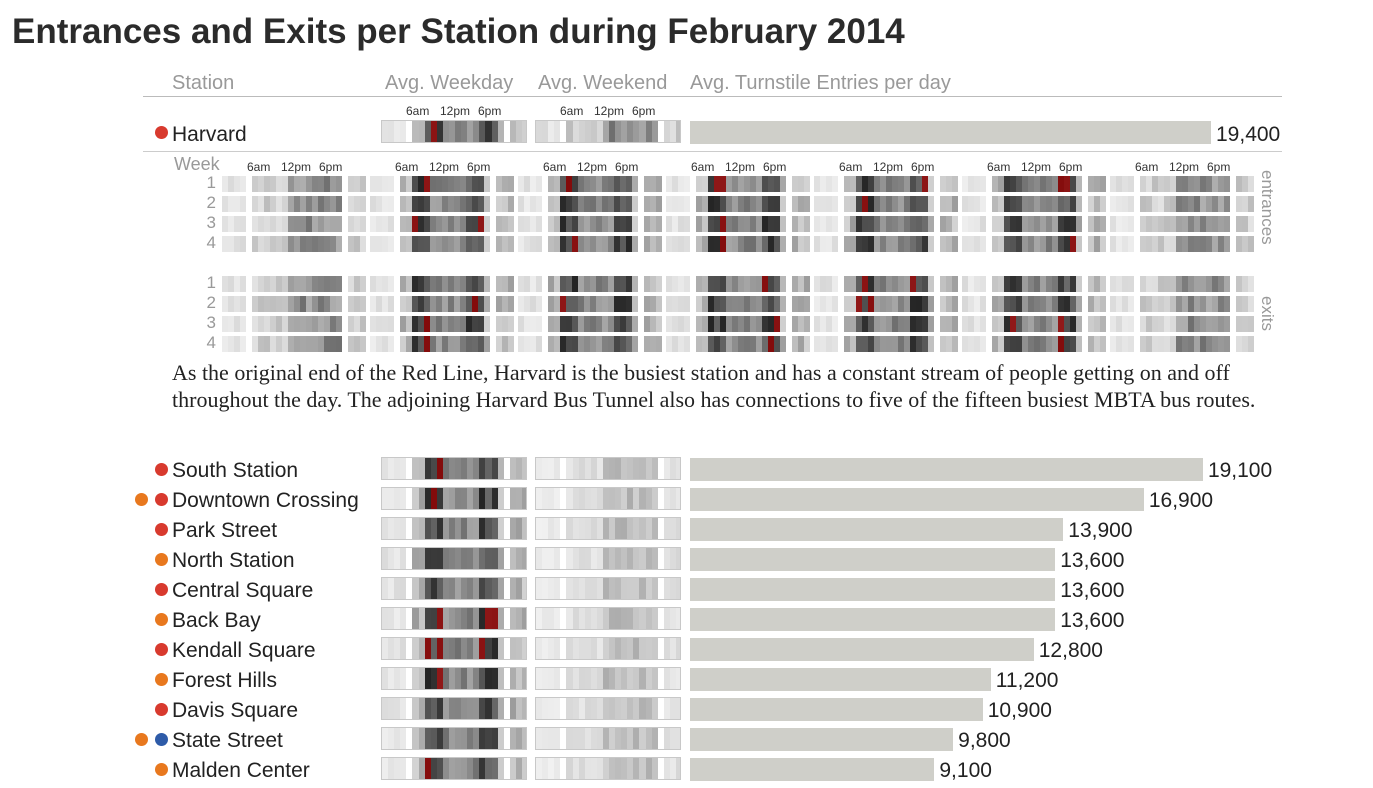 This screenshot has width=1373, height=788. Describe the element at coordinates (608, 678) in the screenshot. I see `weekend-heatmap` at that location.